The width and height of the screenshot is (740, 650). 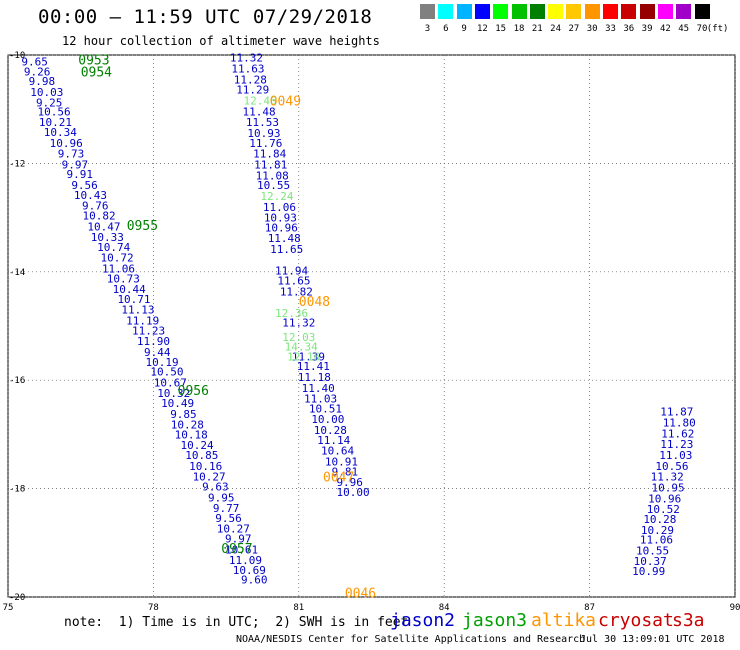 What do you see at coordinates (259, 101) in the screenshot?
I see `wave-height-point: 12.46` at bounding box center [259, 101].